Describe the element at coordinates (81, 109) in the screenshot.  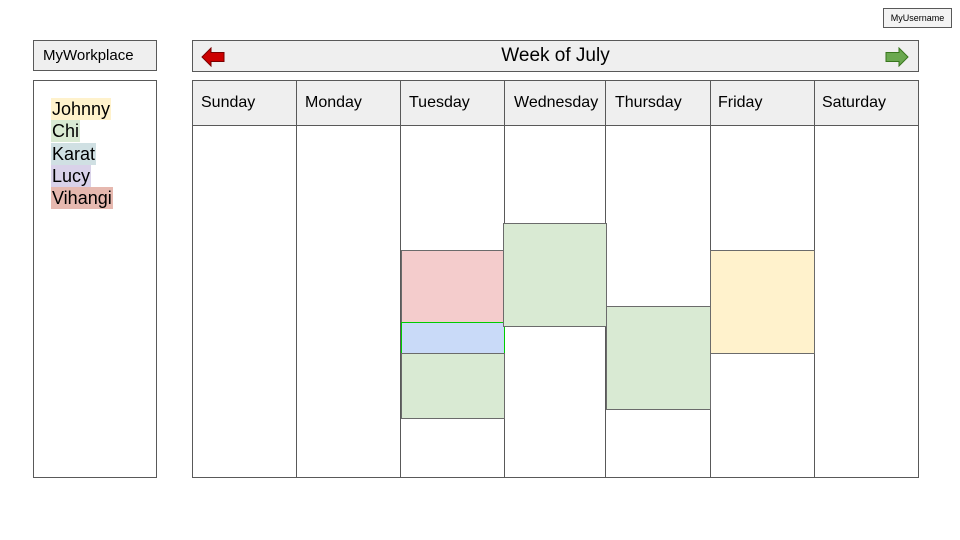
I see `user-item-johnny: Johnny` at that location.